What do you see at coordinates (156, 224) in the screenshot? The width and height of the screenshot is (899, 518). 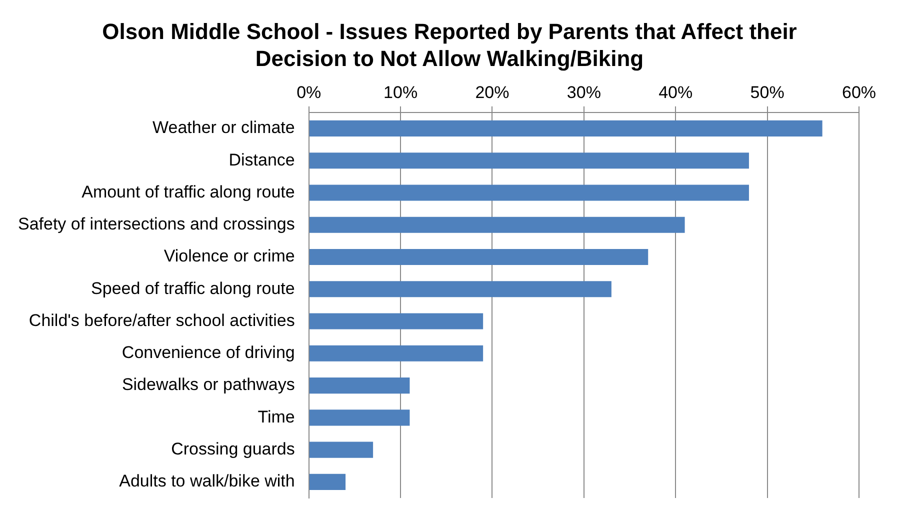 I see `y-tick-label: Safety of intersections and crossings` at bounding box center [156, 224].